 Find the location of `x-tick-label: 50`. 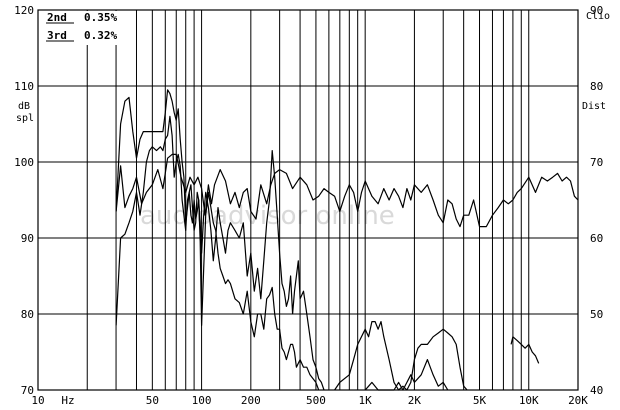

x-tick-label: 50 is located at coordinates (152, 400).